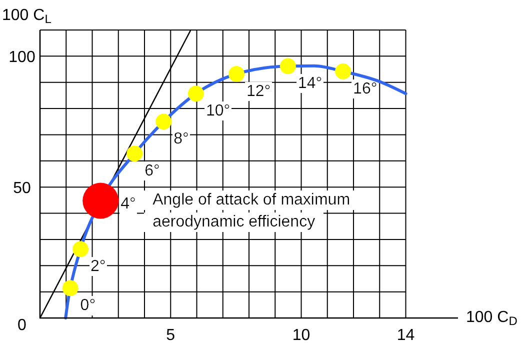  What do you see at coordinates (171, 335) in the screenshot?
I see `x-tick-label: 5` at bounding box center [171, 335].